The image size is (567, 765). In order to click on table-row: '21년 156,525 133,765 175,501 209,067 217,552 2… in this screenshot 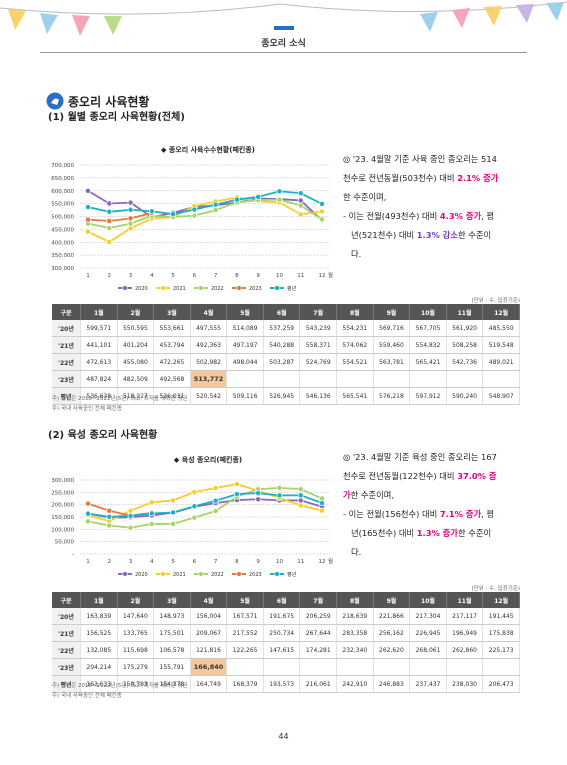, I will do `click(286, 633)`.